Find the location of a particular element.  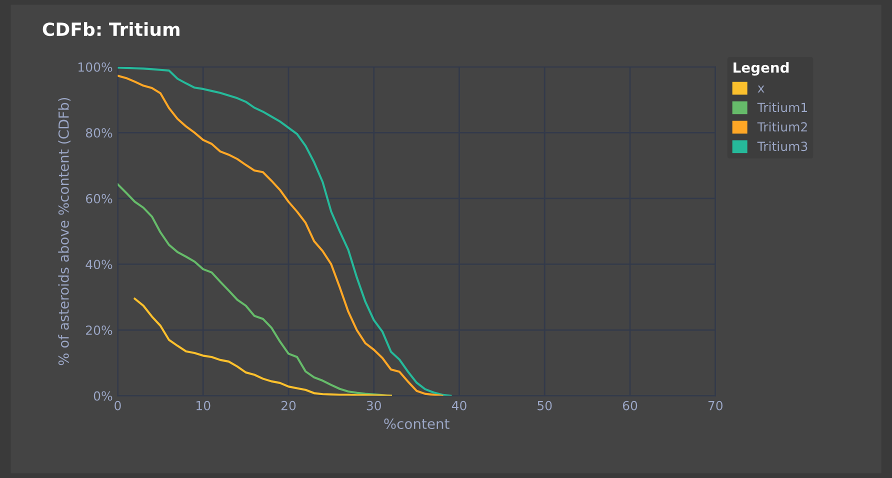

x-tick-label: 70 is located at coordinates (715, 405).